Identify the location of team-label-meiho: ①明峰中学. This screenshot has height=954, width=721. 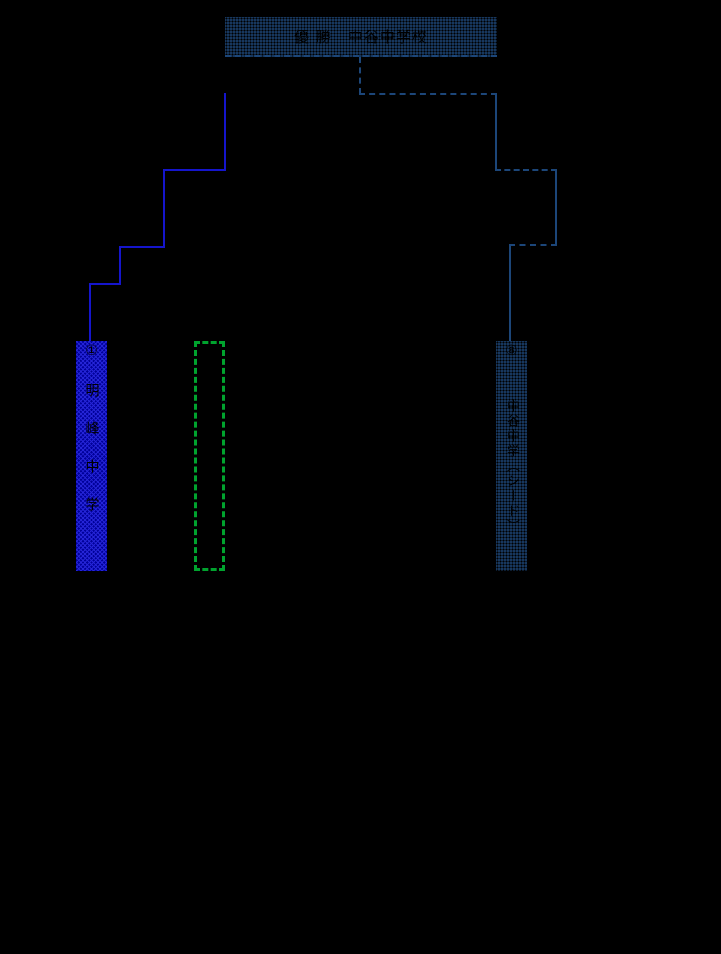
(91, 439).